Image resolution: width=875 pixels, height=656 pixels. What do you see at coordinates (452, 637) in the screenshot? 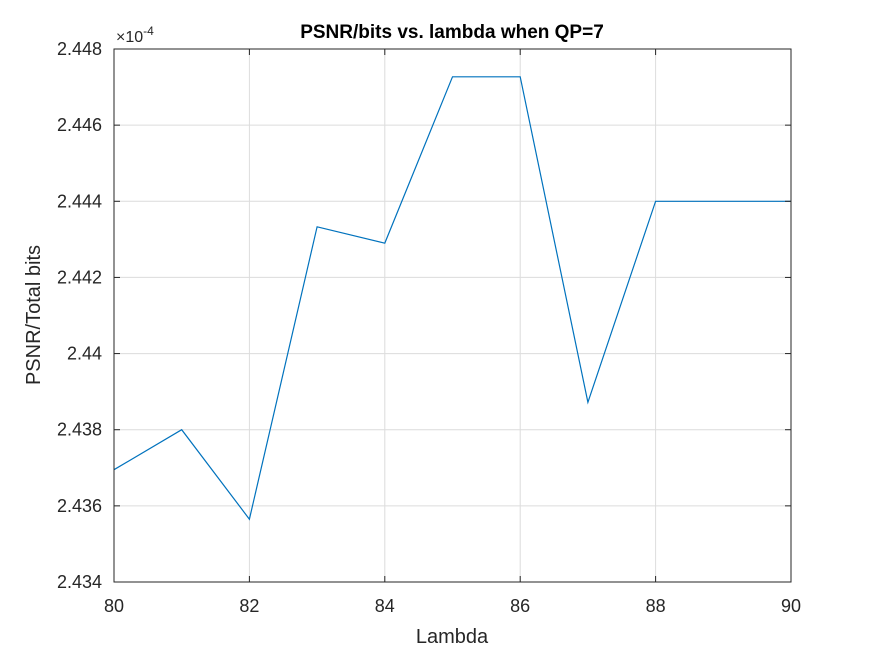
I see `x-axis-label: Lambda` at bounding box center [452, 637].